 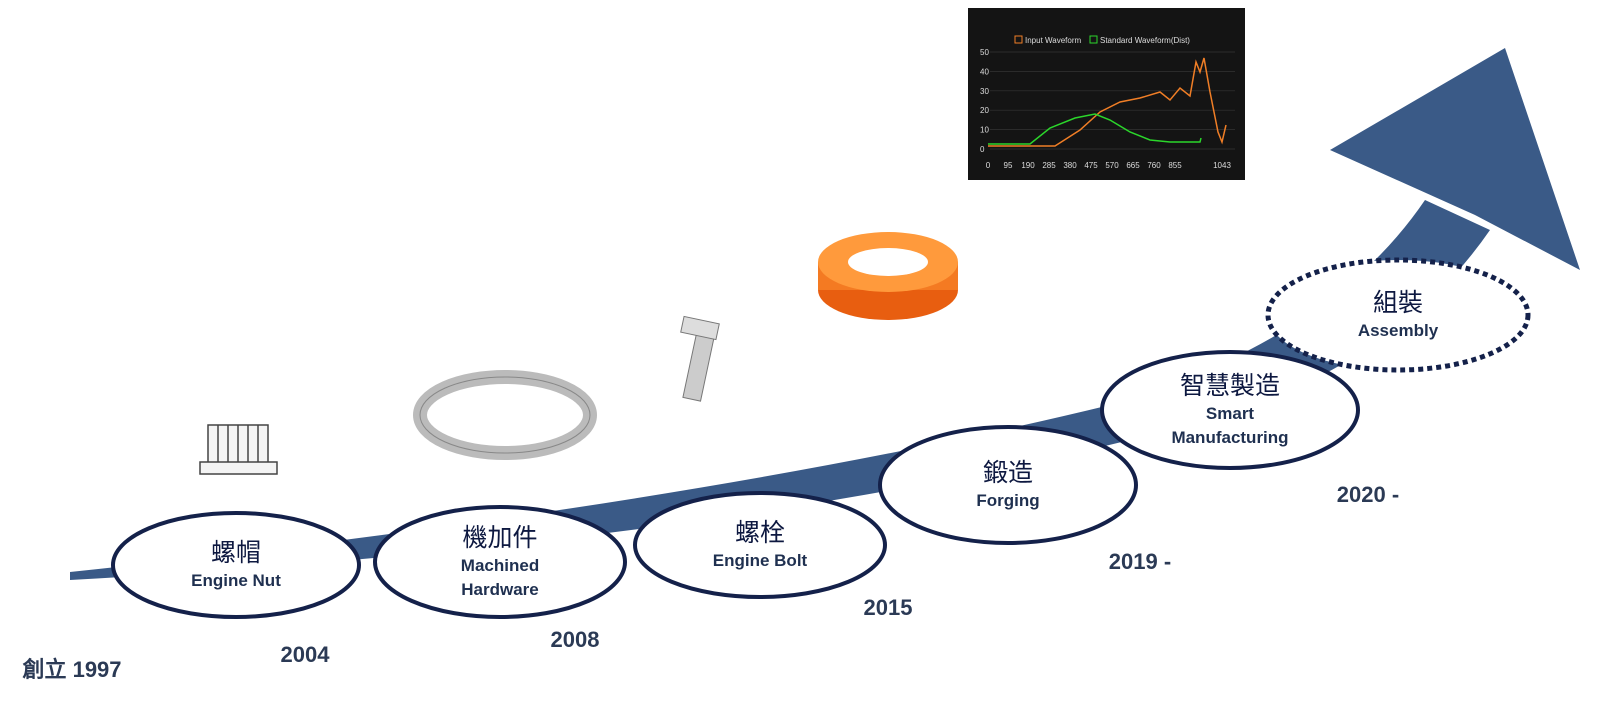 I want to click on x-tick-label: 665, so click(x=1133, y=165).